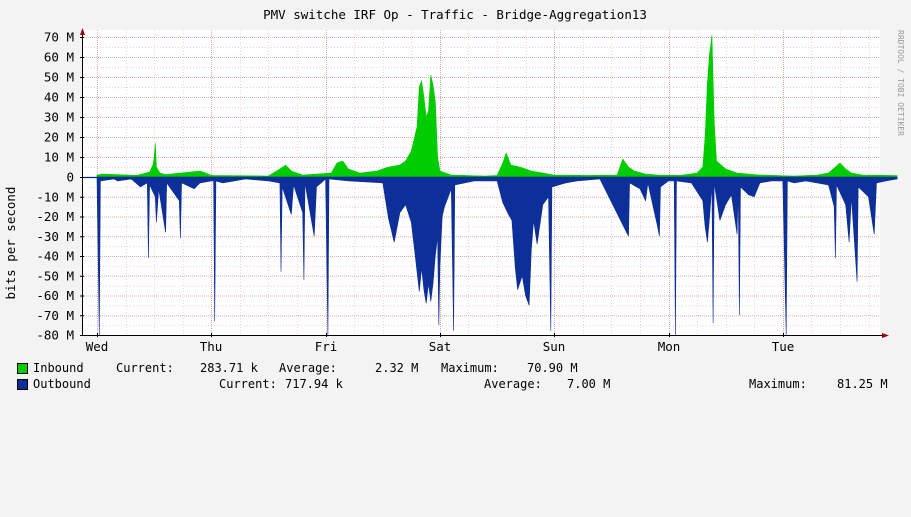 The height and width of the screenshot is (517, 911). What do you see at coordinates (70, 177) in the screenshot?
I see `y-tick-label: 0` at bounding box center [70, 177].